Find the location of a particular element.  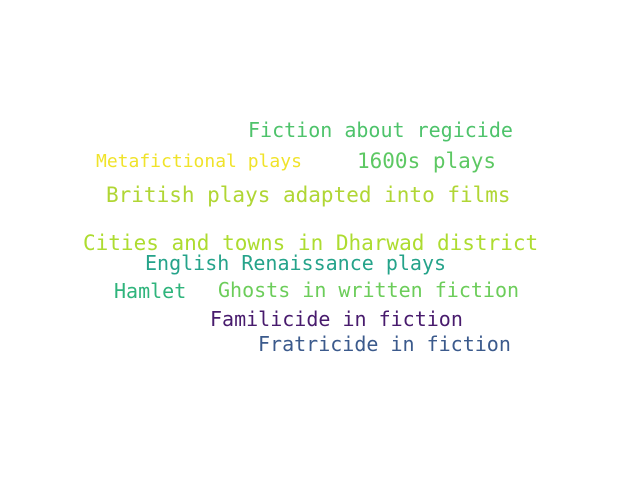

word-familicide-in-fiction: Familicide in fiction is located at coordinates (336, 319).